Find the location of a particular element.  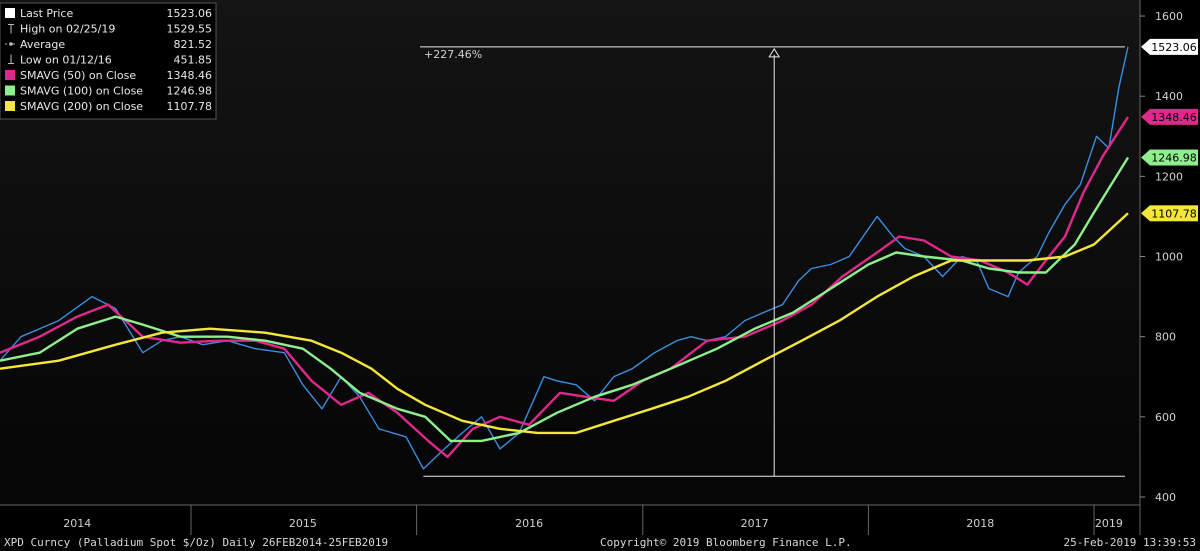

legend-label-6: SMAVG (200) on Close is located at coordinates (81, 106).